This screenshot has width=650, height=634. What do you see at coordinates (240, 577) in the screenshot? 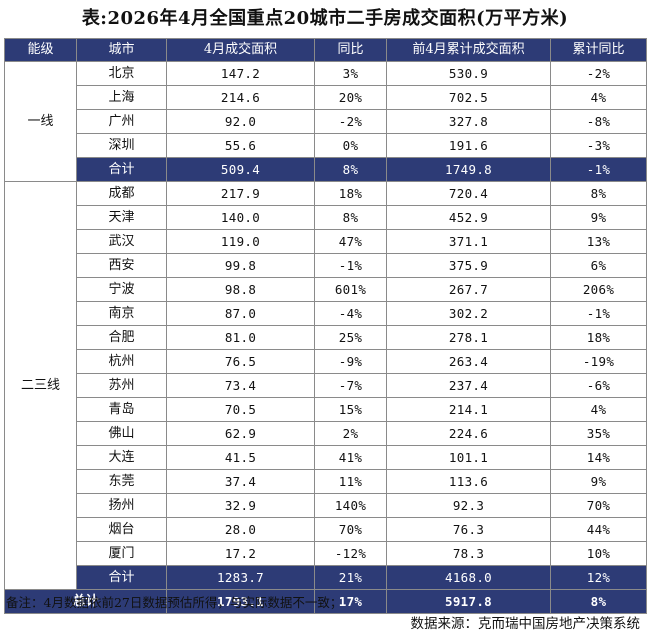
I see `subtotal-april-area: 1283.7` at bounding box center [240, 577].